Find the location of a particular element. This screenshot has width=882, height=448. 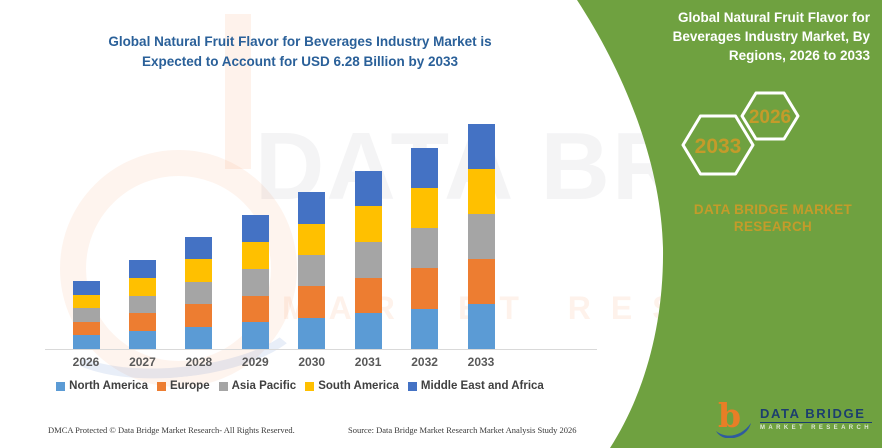

databridge-logo: b DATA BRIDGE MARKET RESEARCH is located at coordinates (795, 418).